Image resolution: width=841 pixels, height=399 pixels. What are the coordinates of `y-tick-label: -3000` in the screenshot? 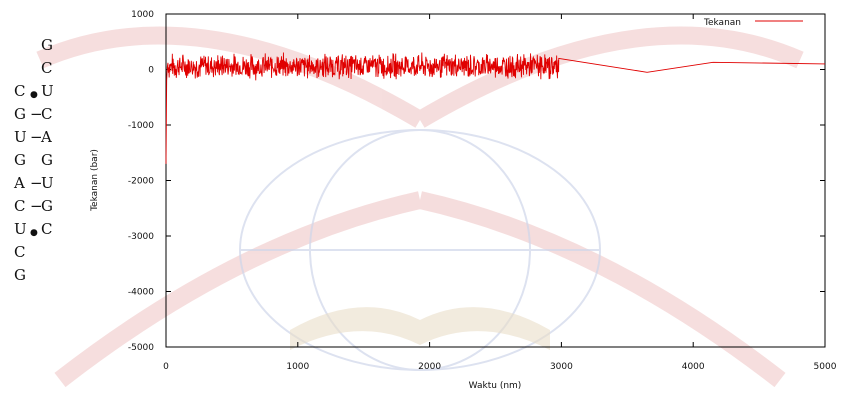 It's located at (141, 237).